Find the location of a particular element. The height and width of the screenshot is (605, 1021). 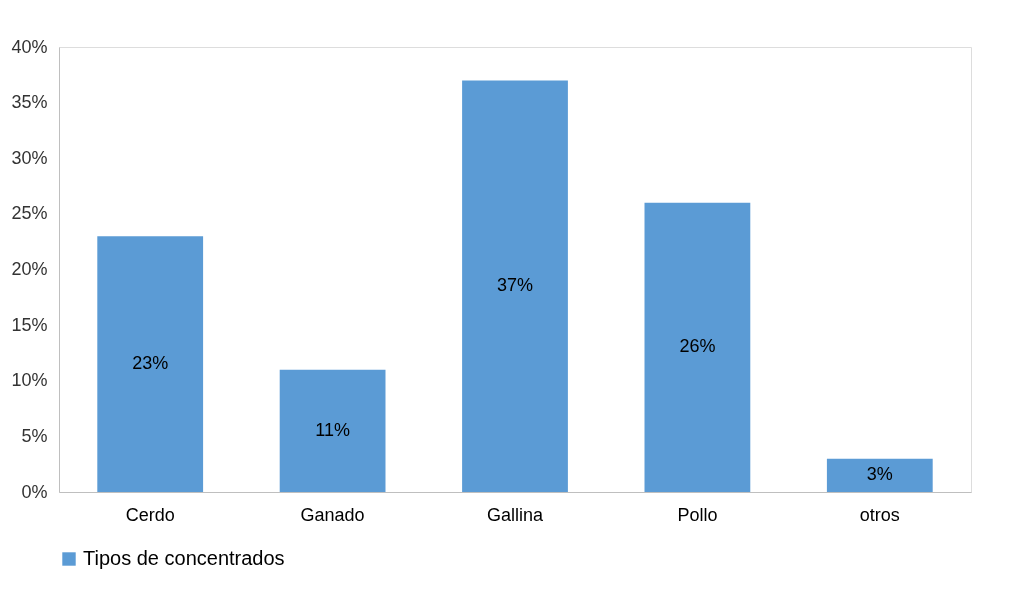

x-tick-label: Ganado is located at coordinates (332, 514).